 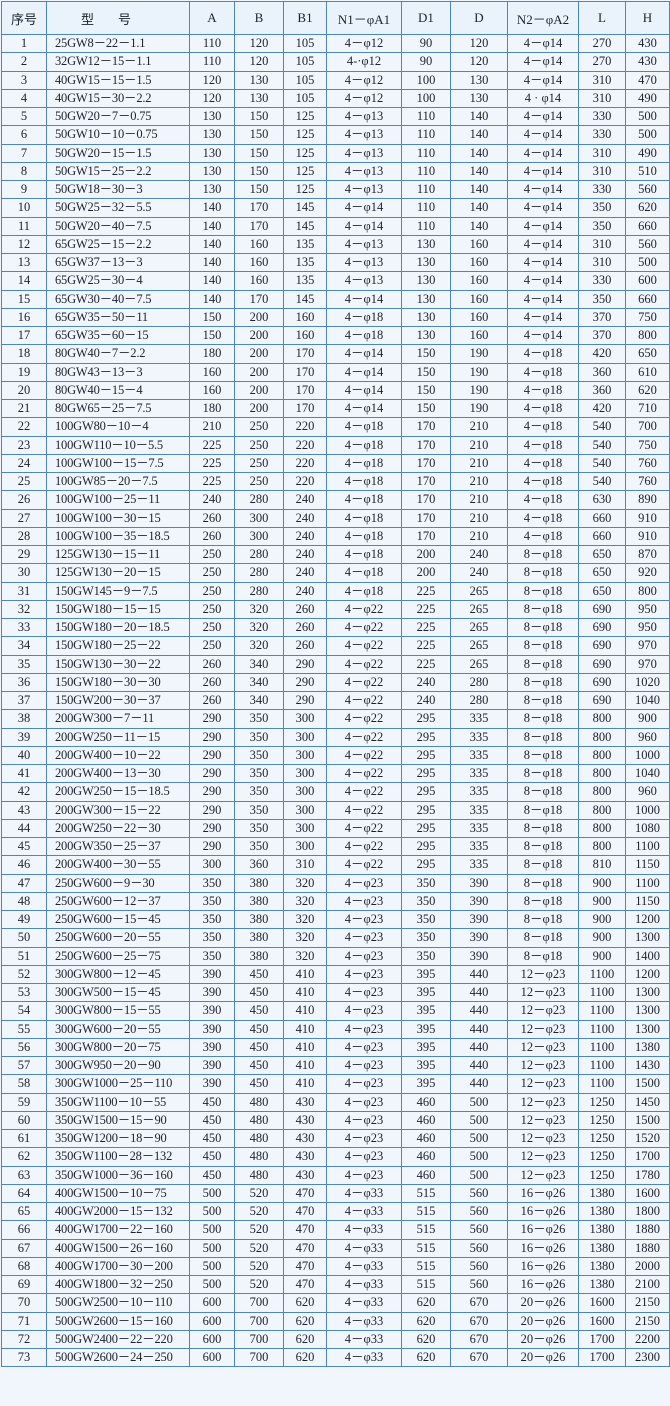 What do you see at coordinates (305, 408) in the screenshot?
I see `cell-b1: 170` at bounding box center [305, 408].